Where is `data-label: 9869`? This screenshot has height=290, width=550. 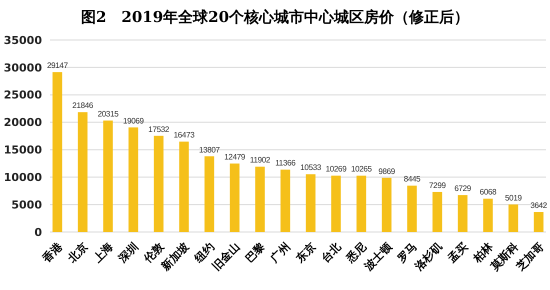 data-label: 9869 is located at coordinates (387, 171).